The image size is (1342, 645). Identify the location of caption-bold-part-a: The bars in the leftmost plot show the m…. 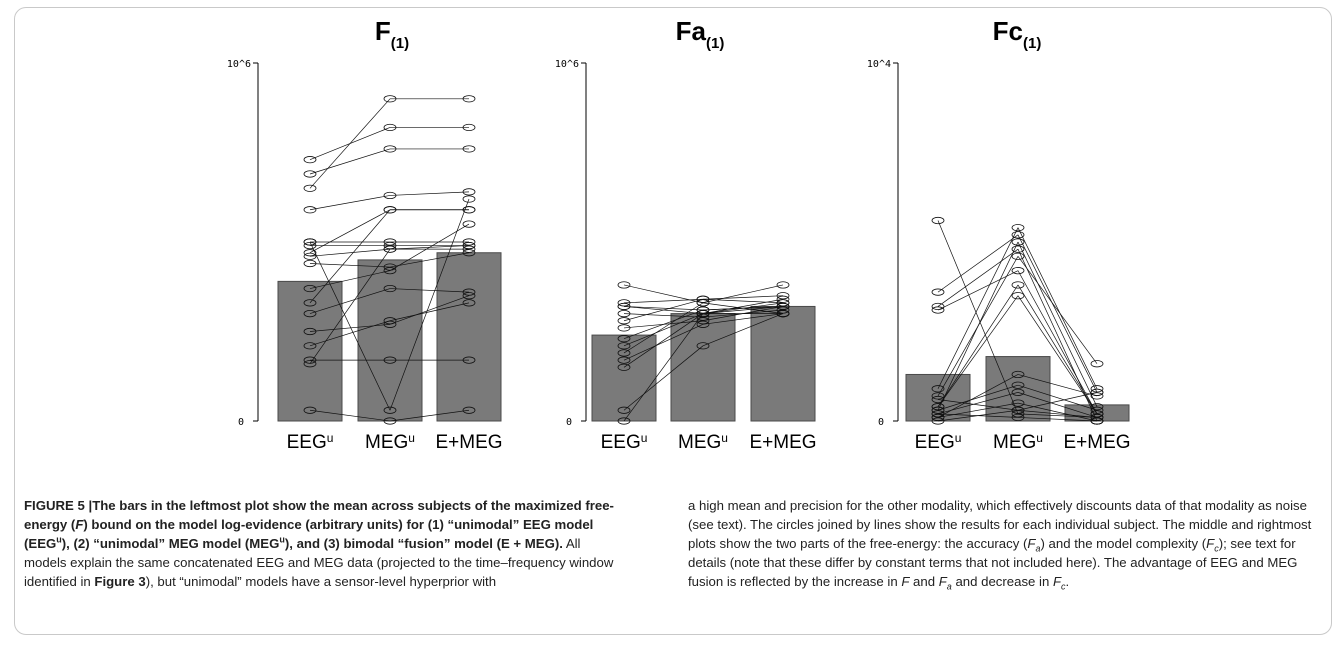
(319, 515).